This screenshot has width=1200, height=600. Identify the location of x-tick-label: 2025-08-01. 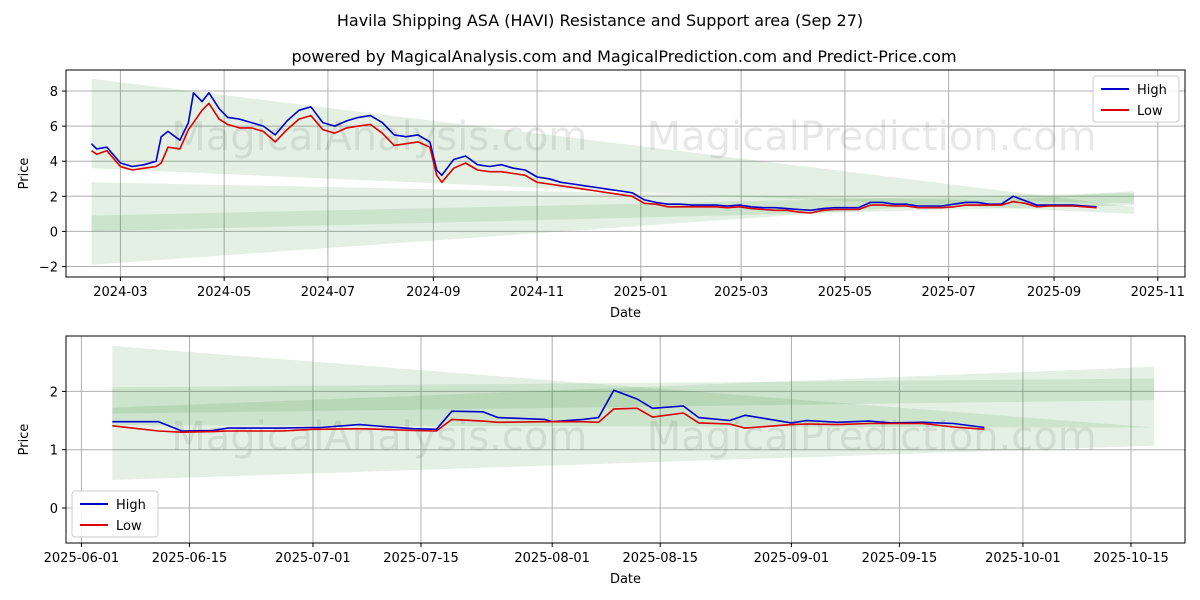
(552, 558).